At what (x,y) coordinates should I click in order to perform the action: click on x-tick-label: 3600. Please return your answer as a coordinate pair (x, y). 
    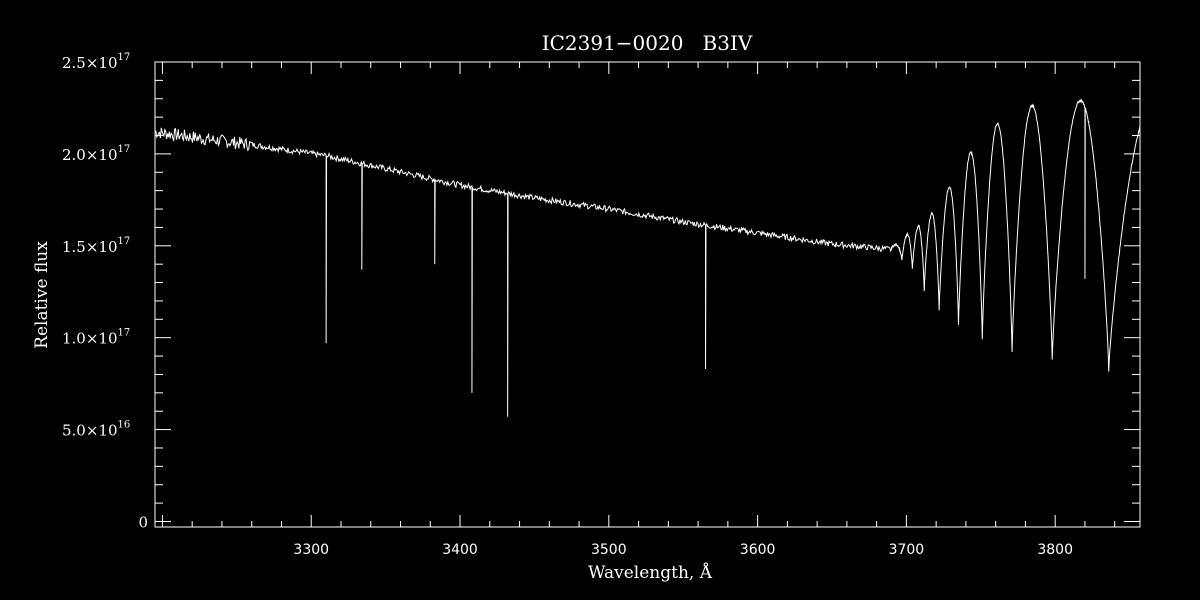
    Looking at the image, I should click on (758, 550).